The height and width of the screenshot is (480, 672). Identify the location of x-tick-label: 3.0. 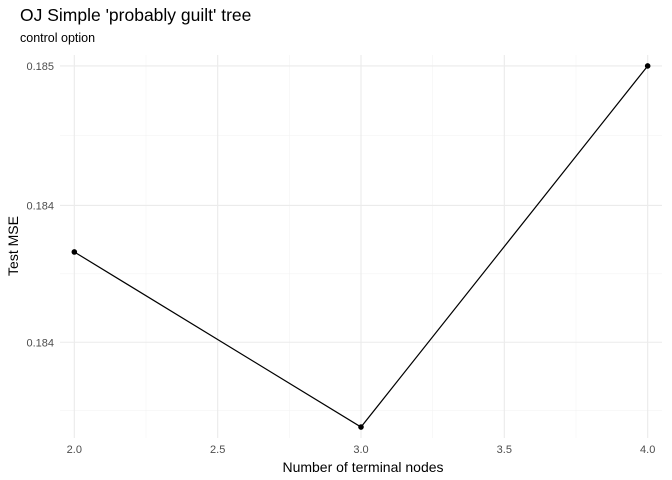
(360, 450).